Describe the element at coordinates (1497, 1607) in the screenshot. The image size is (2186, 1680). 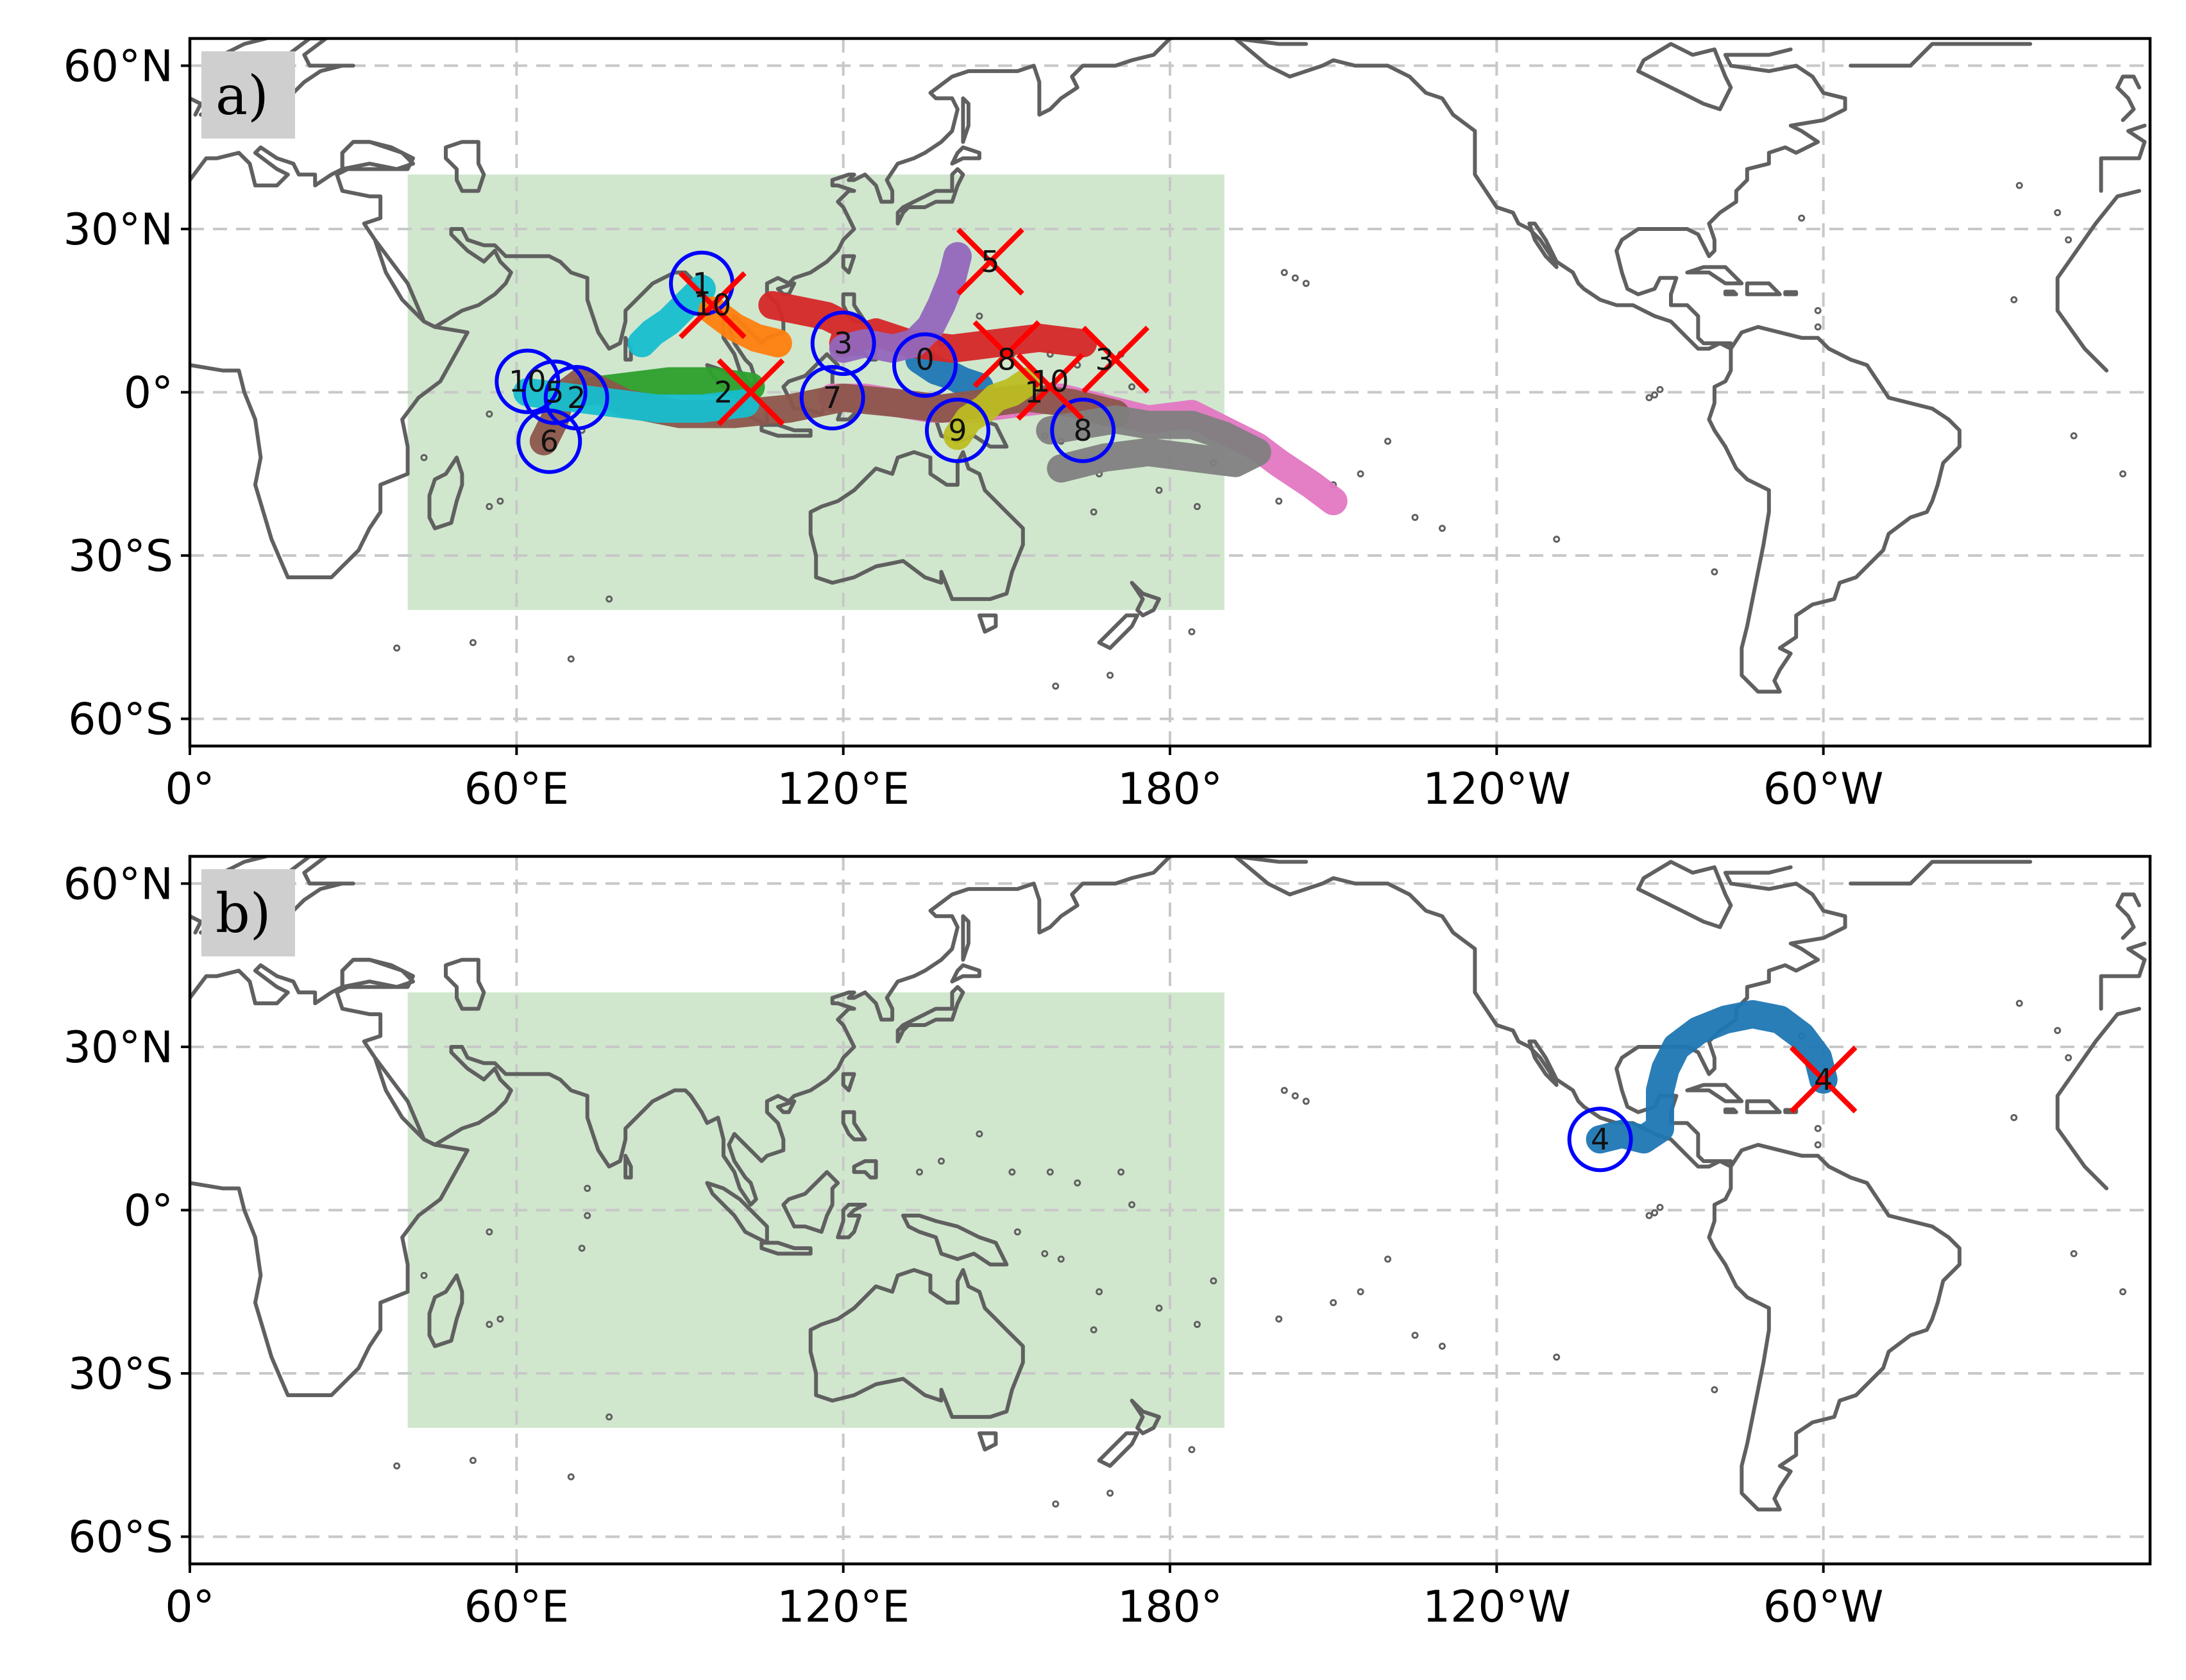
I see `x-tick-label: 120°W` at that location.